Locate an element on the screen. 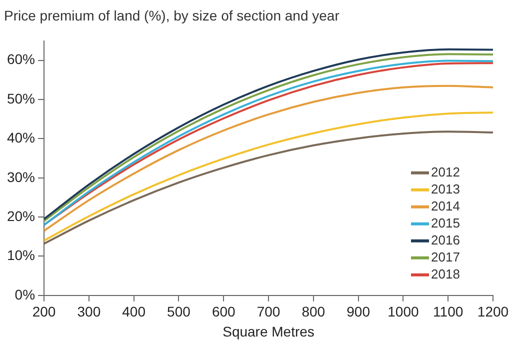 Image resolution: width=515 pixels, height=347 pixels. legend-label: 2017 is located at coordinates (445, 256).